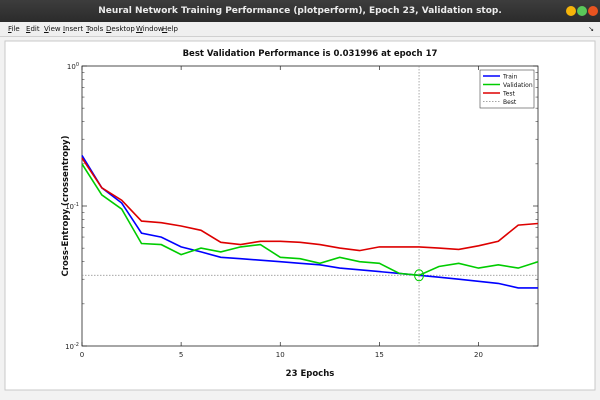 The image size is (600, 400). What do you see at coordinates (508, 94) in the screenshot?
I see `legend-label-test: Test` at bounding box center [508, 94].